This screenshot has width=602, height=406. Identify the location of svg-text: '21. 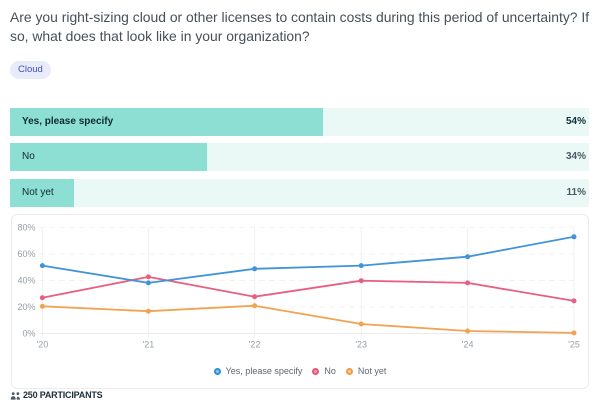
(149, 345).